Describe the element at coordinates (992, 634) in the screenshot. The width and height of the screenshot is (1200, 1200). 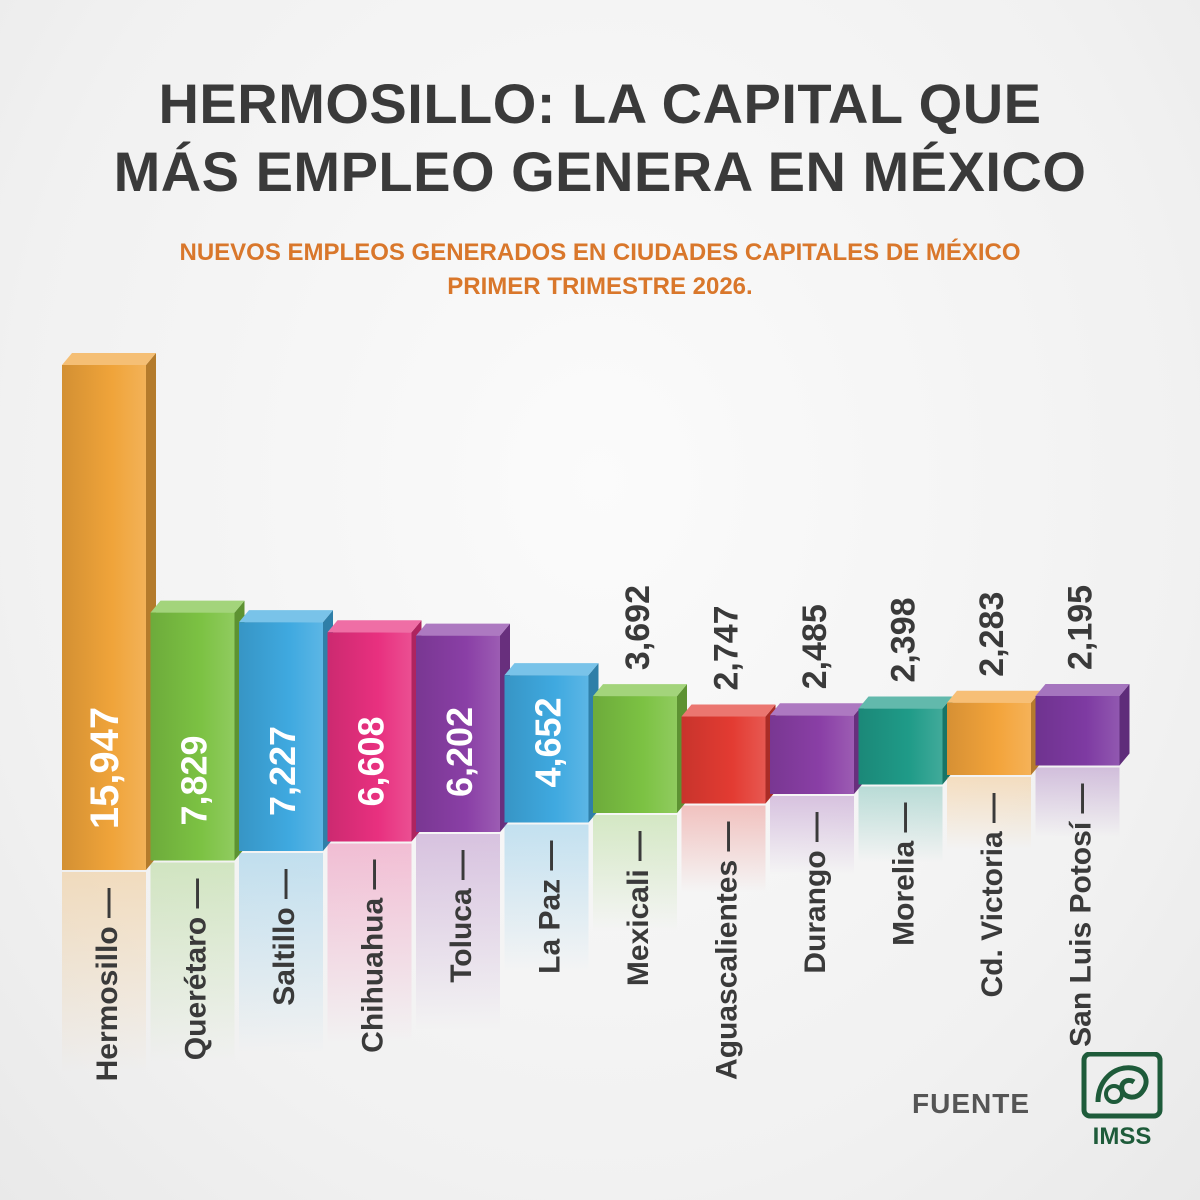
I see `value-label: 2,283` at that location.